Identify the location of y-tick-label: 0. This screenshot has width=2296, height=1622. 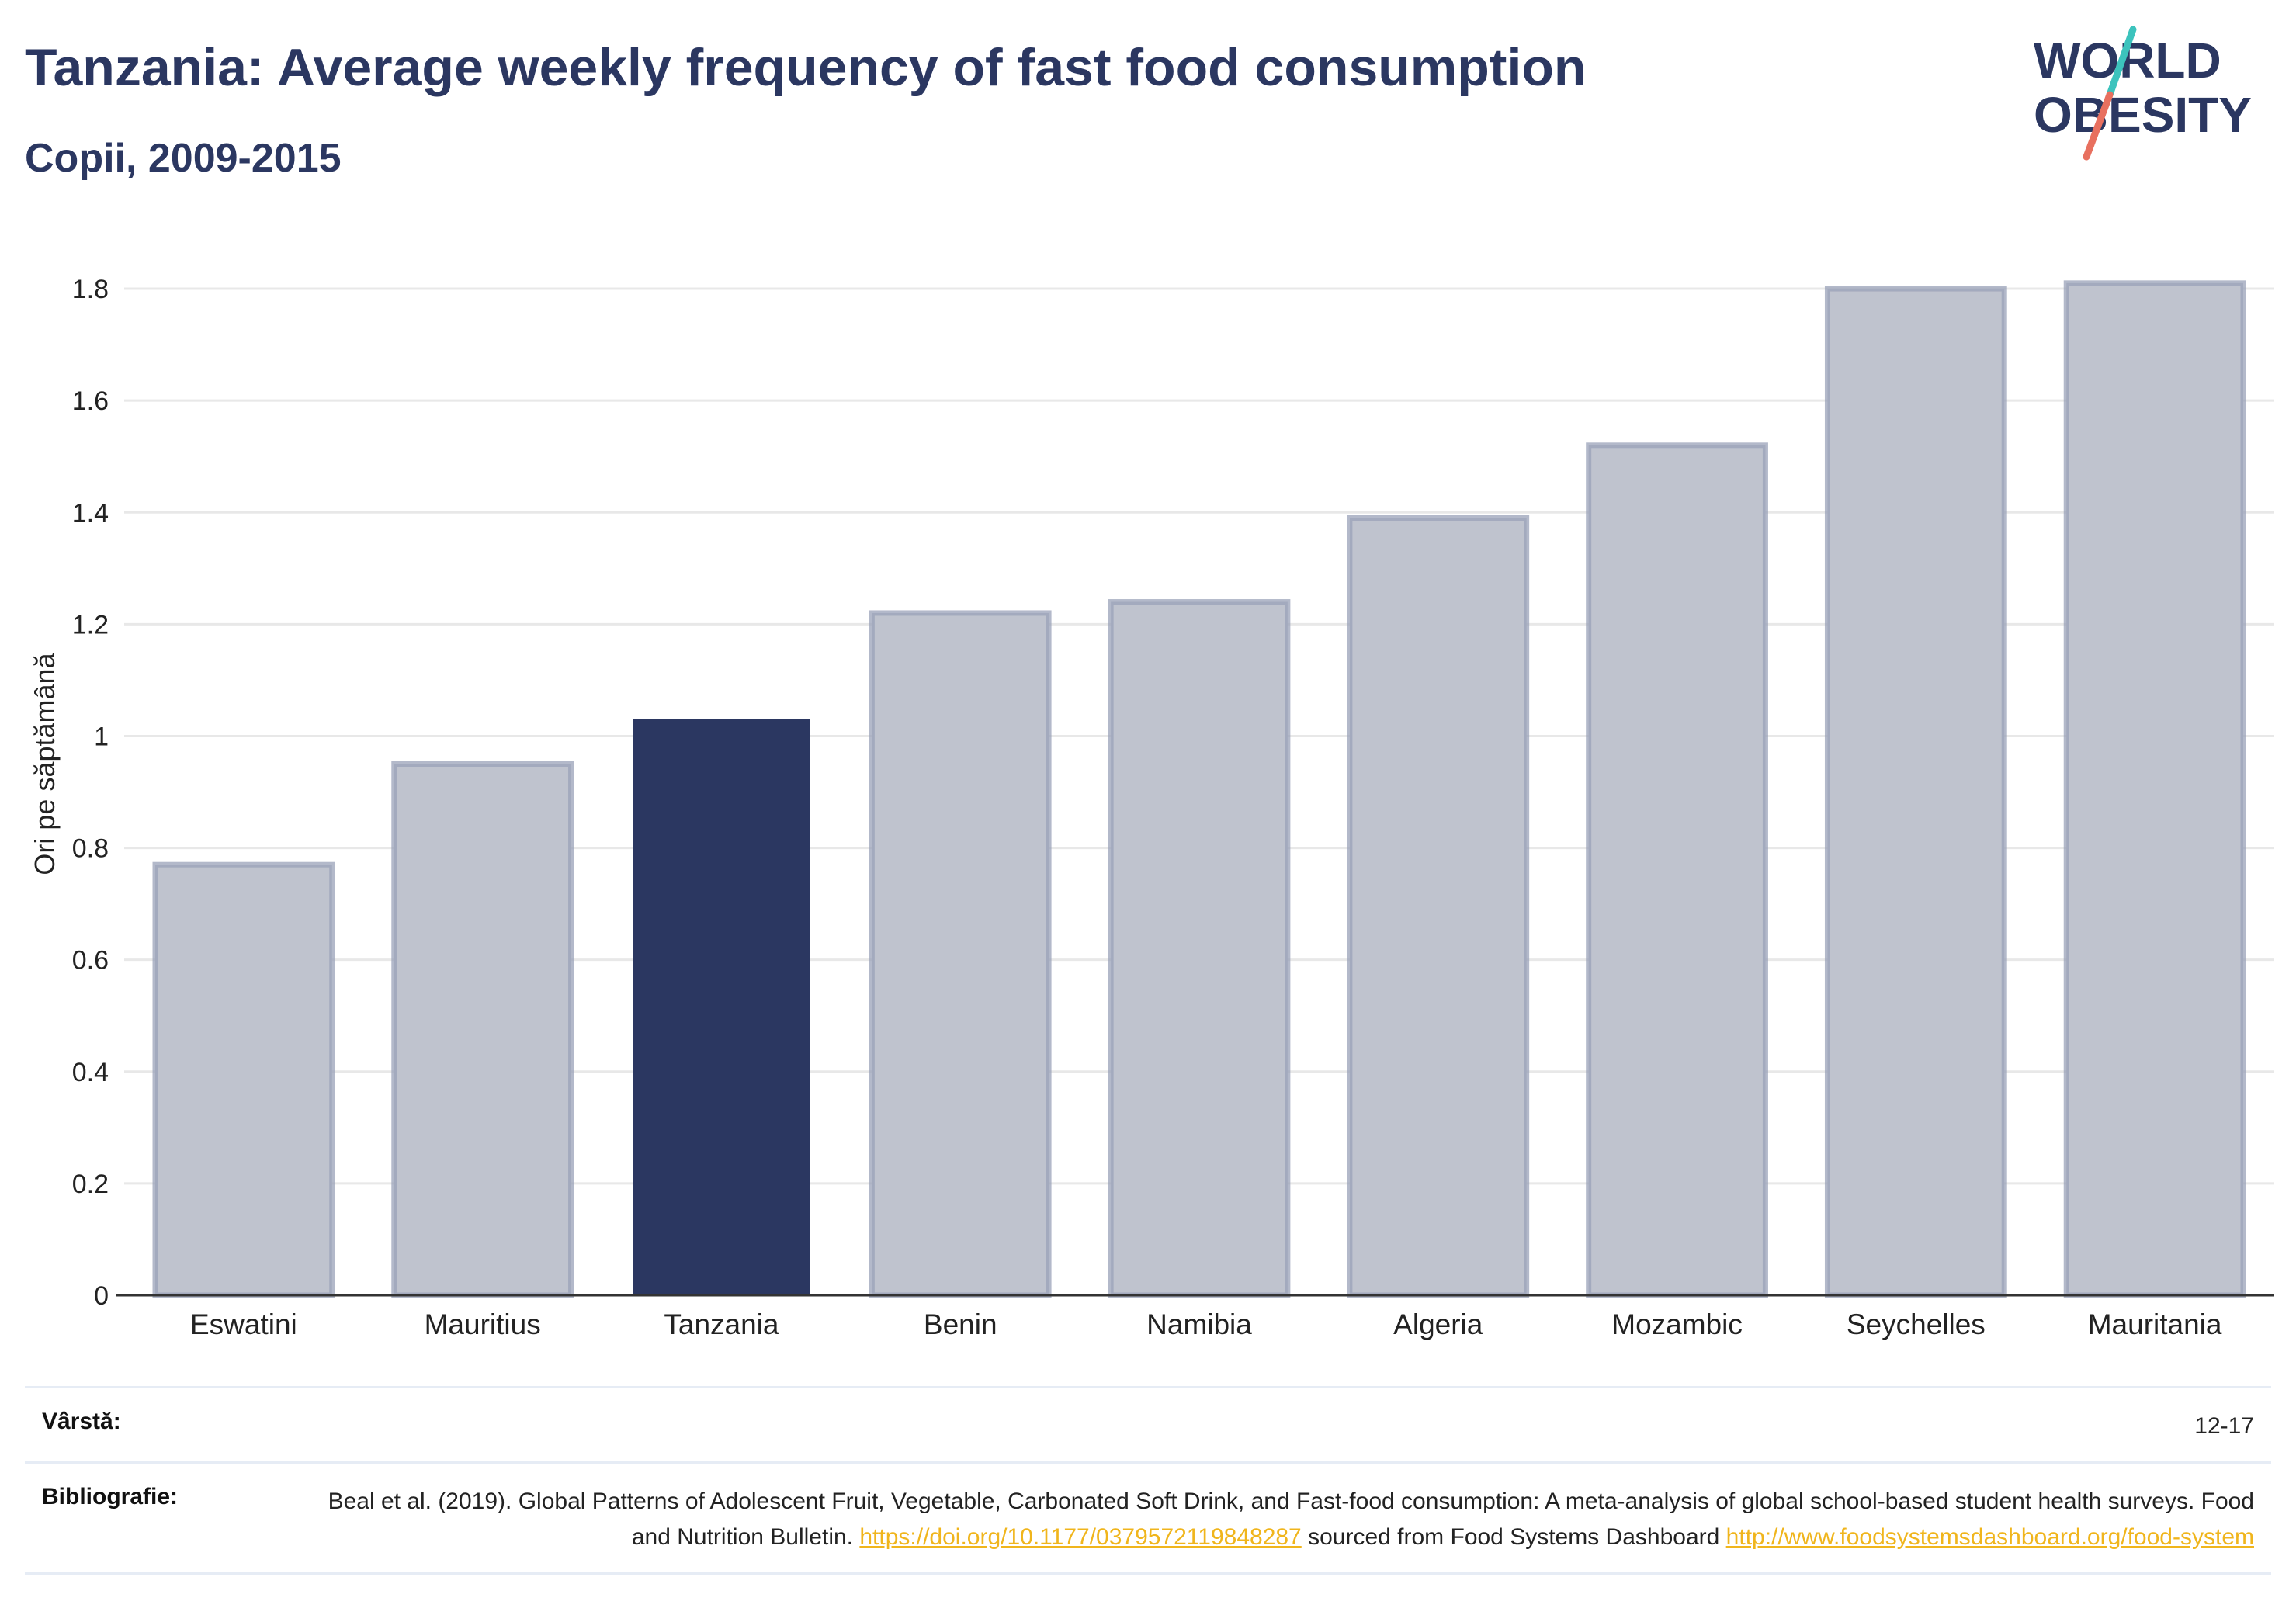
(101, 1296).